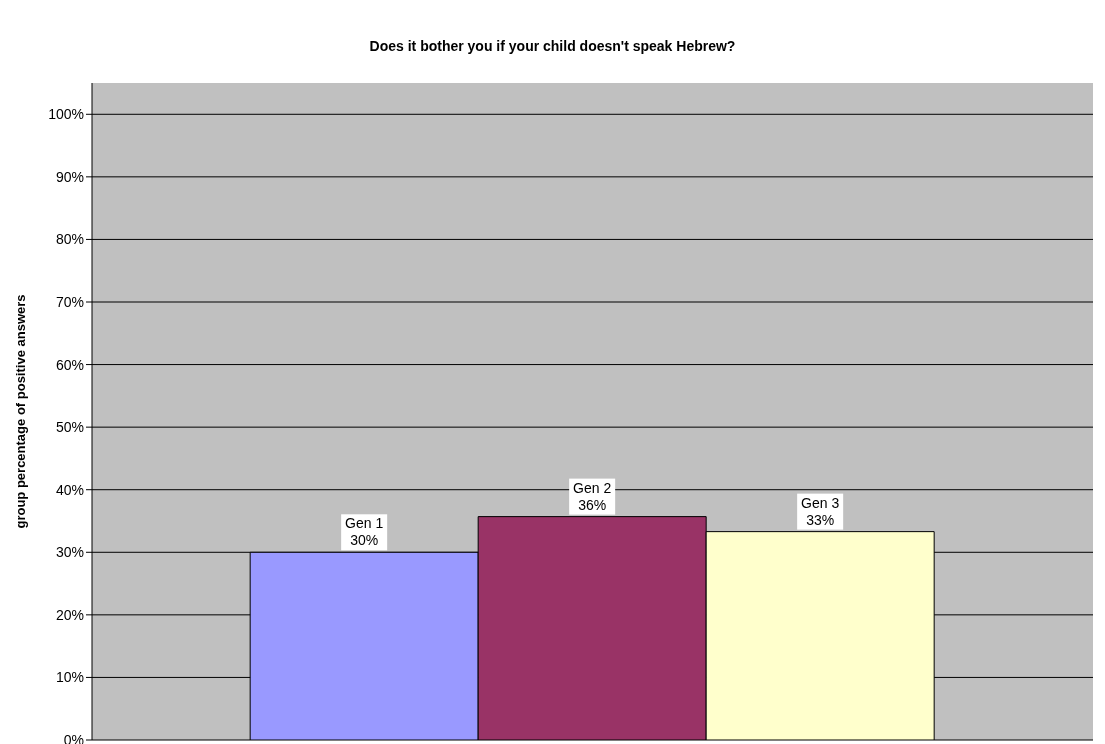  What do you see at coordinates (592, 504) in the screenshot?
I see `data-label: 36%` at bounding box center [592, 504].